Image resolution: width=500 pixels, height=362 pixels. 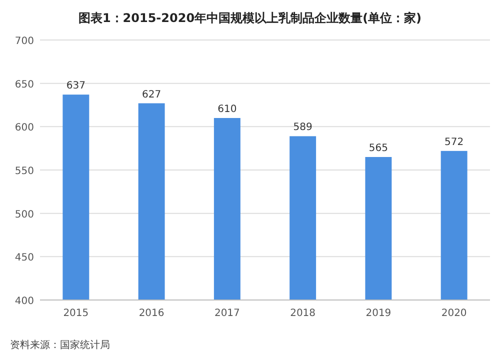 I want to click on y-tick-label: 450, so click(x=24, y=258).